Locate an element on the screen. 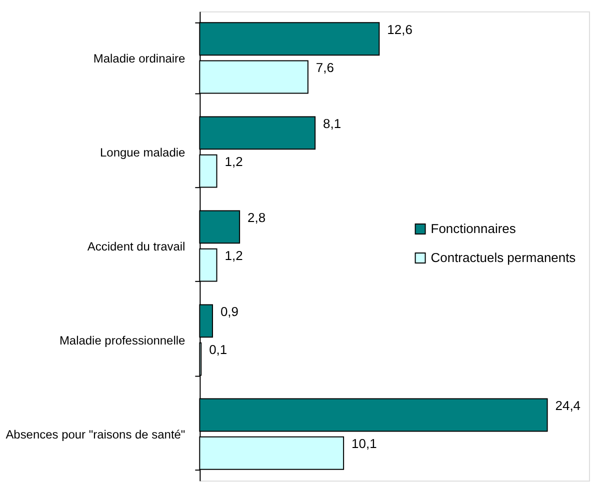 The width and height of the screenshot is (594, 488). legend-label: Contractuels permanents is located at coordinates (503, 257).